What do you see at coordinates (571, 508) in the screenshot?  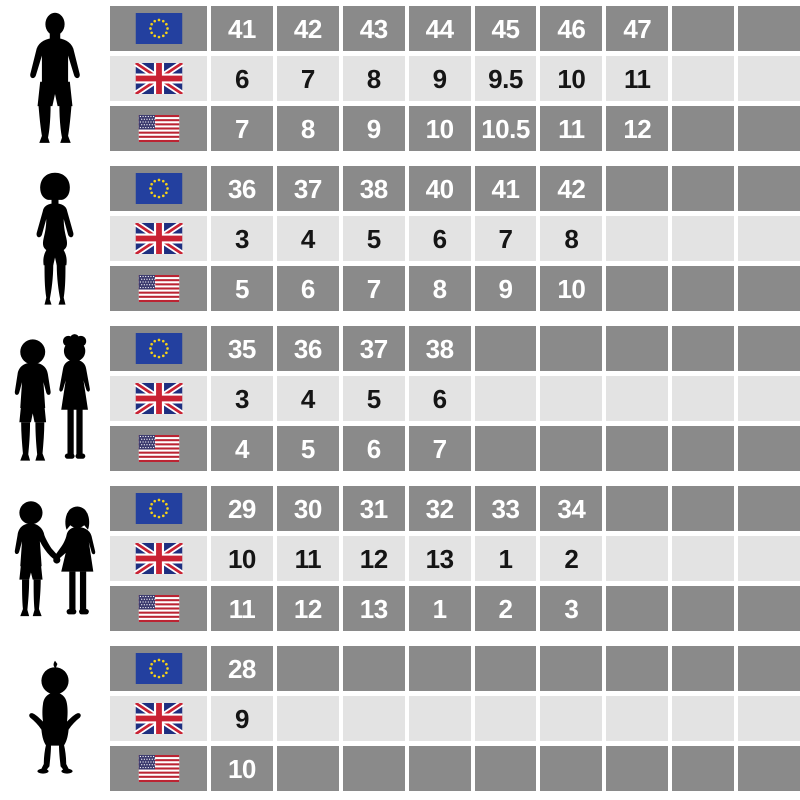 I see `young-children-eu-size-cell-6: 34` at bounding box center [571, 508].